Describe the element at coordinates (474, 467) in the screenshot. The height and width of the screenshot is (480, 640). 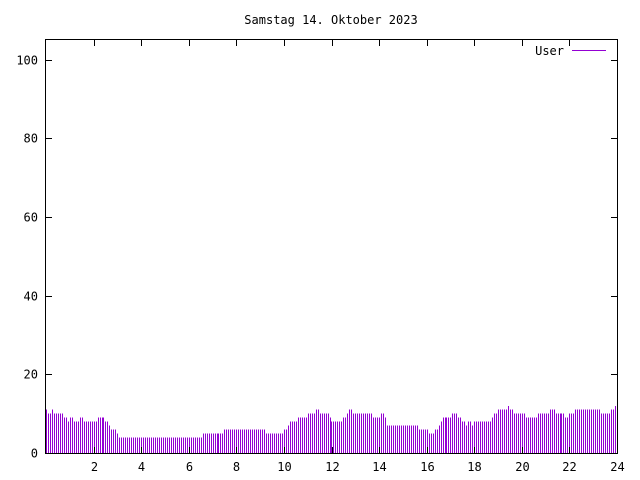
I see `x-tick-label: 18` at that location.